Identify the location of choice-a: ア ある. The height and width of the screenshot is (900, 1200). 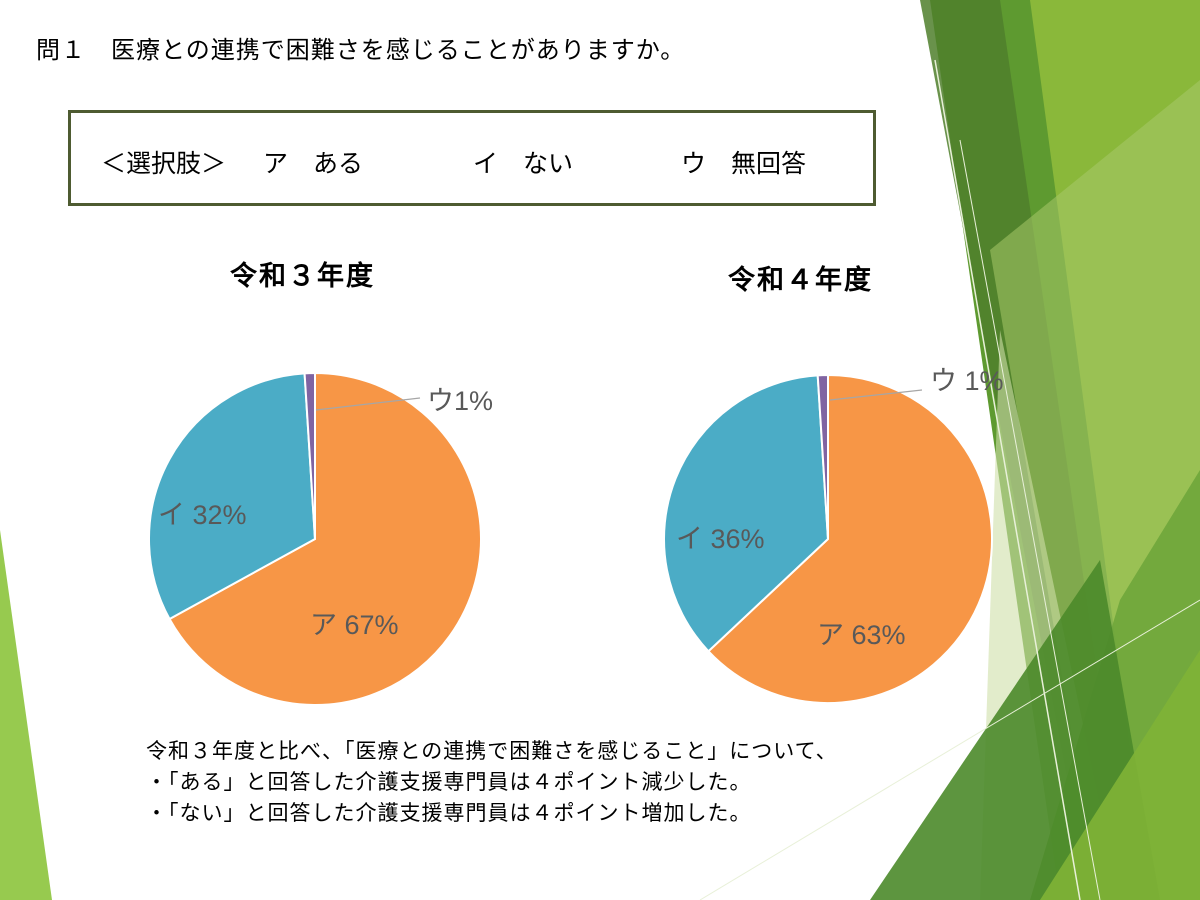
(313, 163).